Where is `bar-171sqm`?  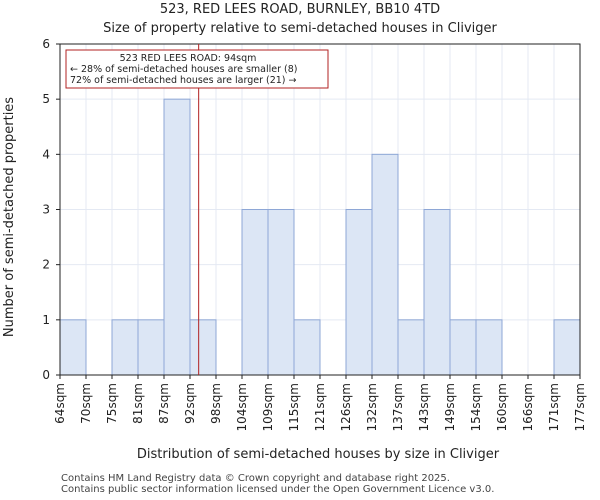 bar-171sqm is located at coordinates (567, 347).